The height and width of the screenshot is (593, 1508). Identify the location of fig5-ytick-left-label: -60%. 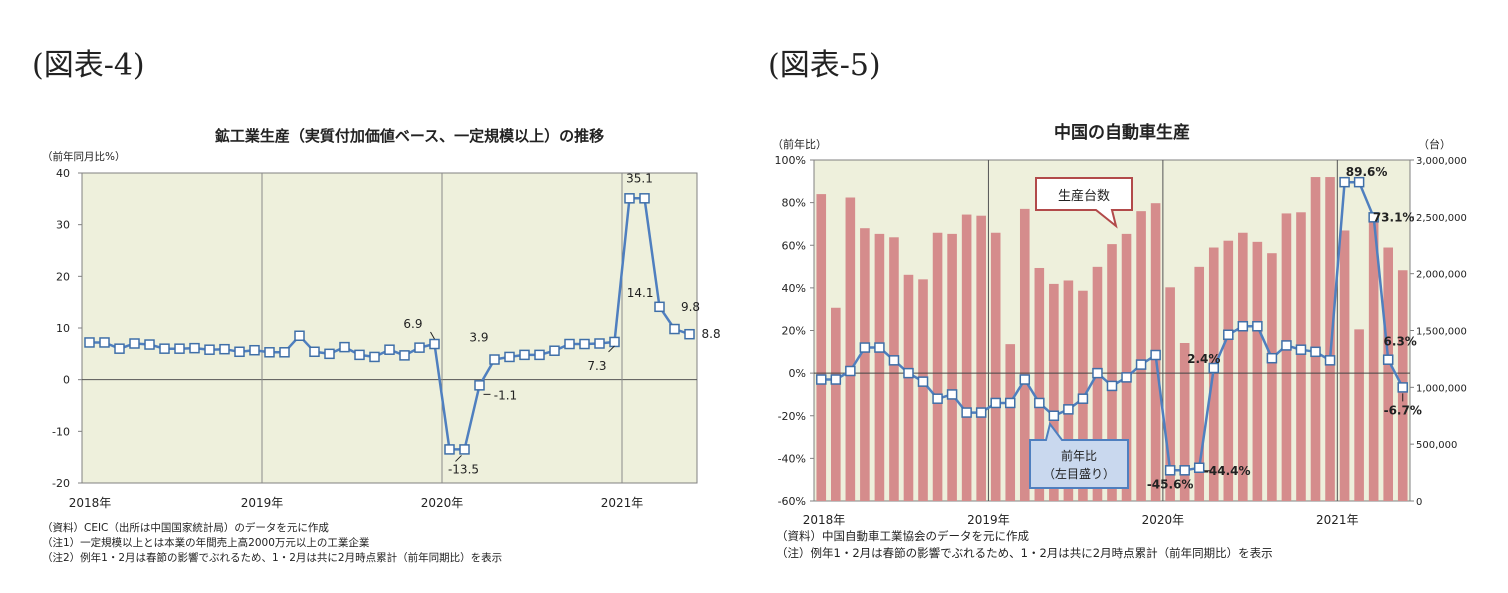
(792, 501).